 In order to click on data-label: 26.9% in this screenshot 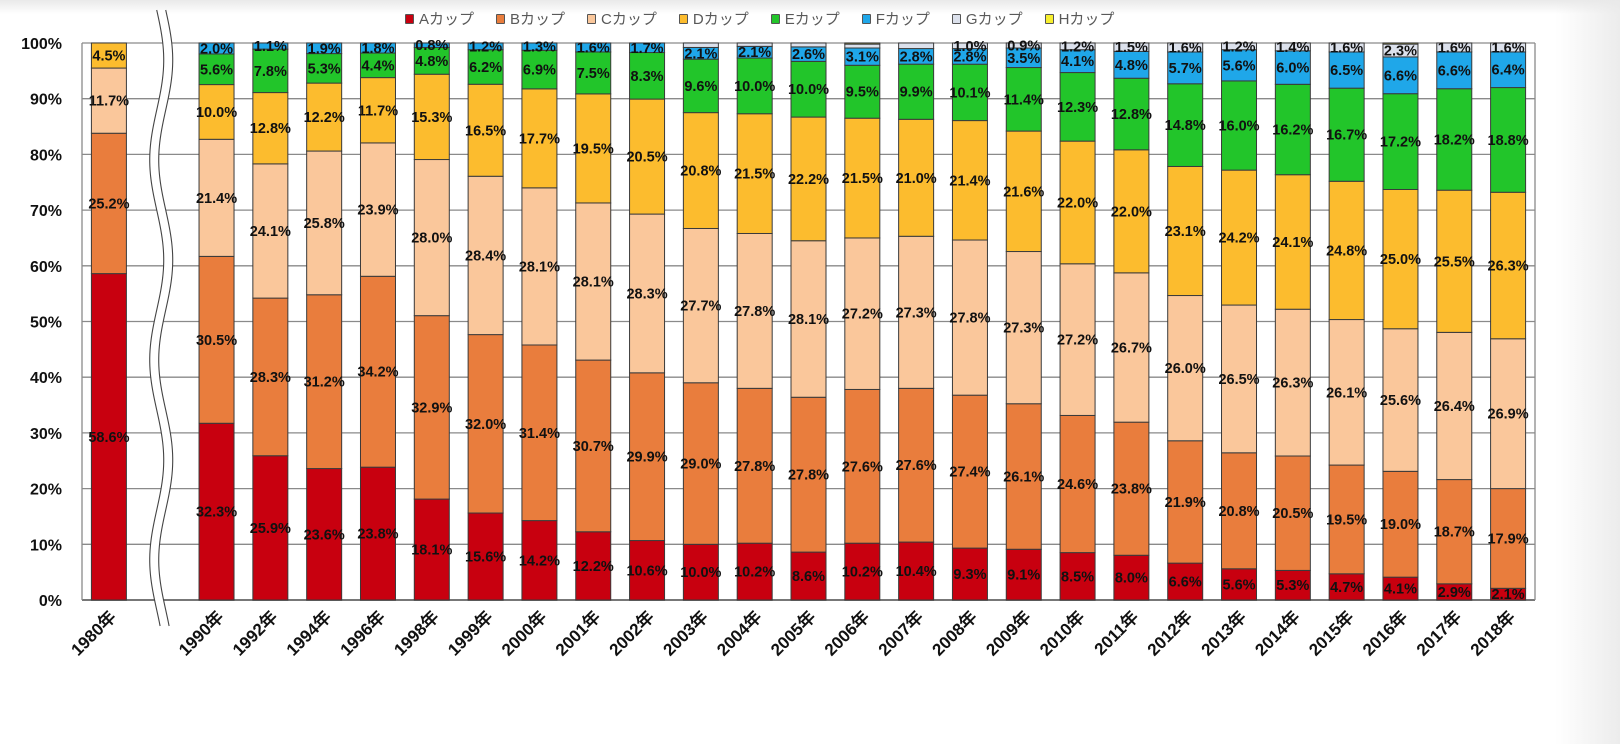, I will do `click(1508, 415)`.